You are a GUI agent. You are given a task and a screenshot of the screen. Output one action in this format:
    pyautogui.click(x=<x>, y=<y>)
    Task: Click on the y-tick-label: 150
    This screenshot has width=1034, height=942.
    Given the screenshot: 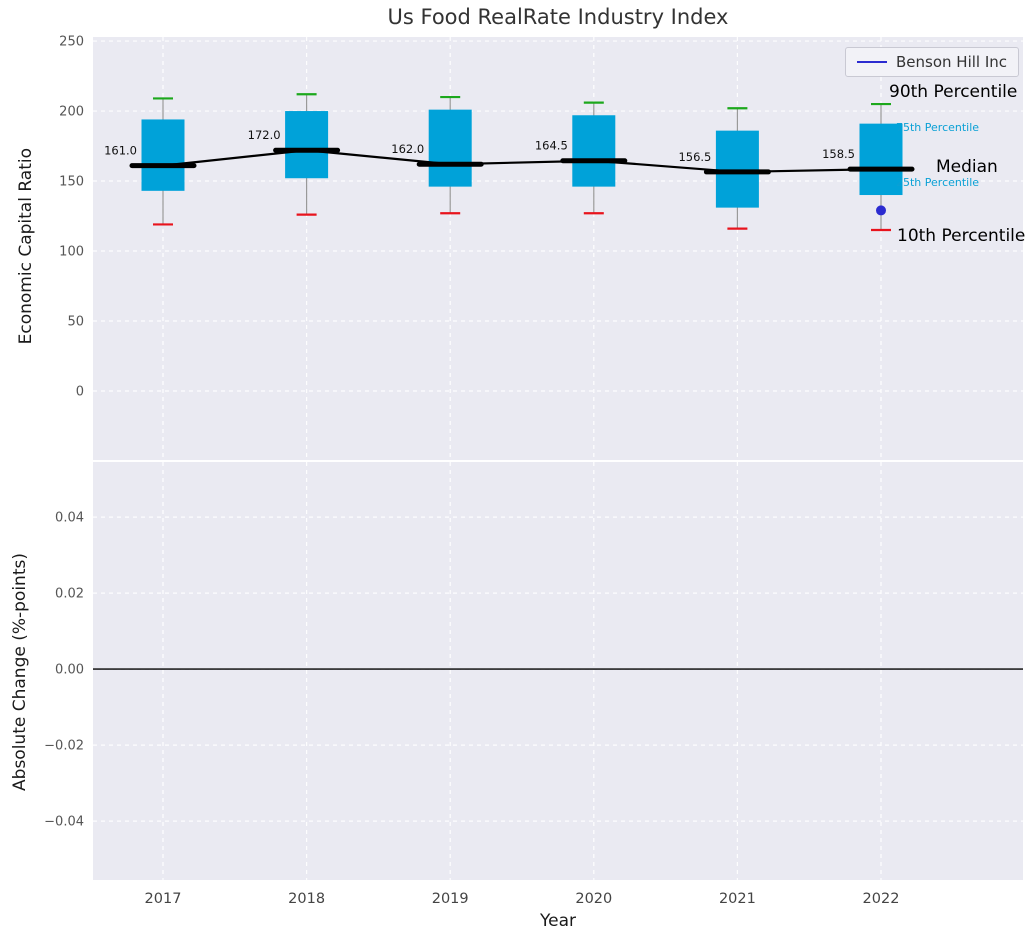 What is the action you would take?
    pyautogui.click(x=71, y=182)
    